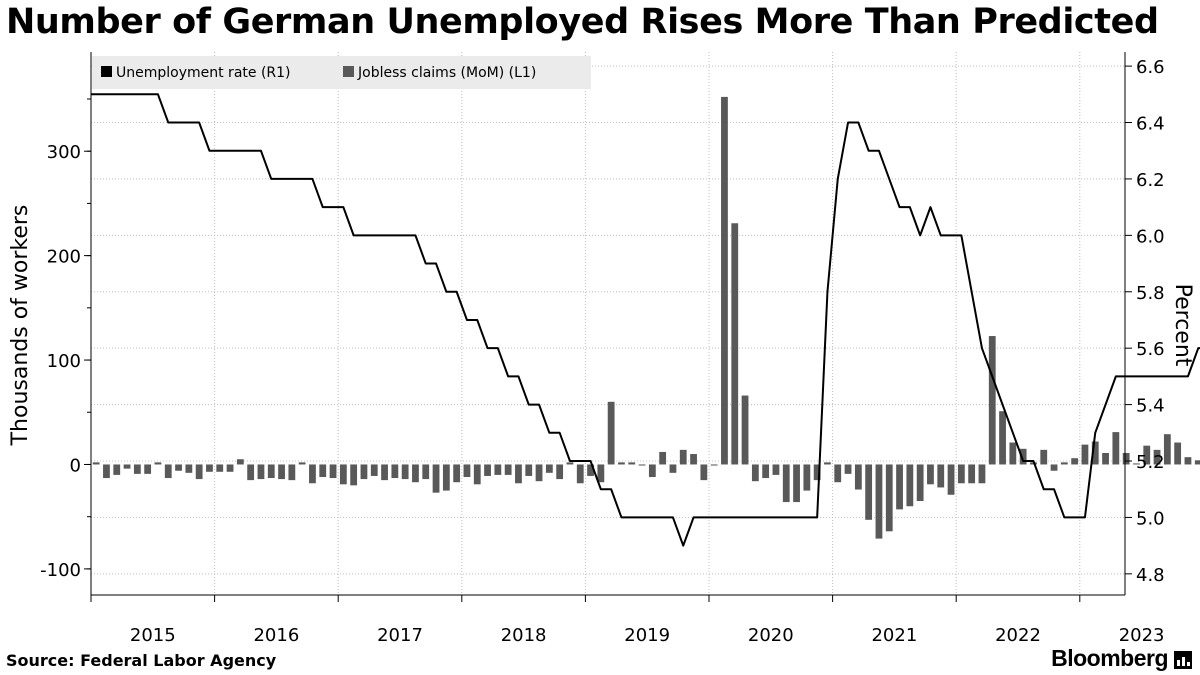  What do you see at coordinates (1150, 406) in the screenshot?
I see `right-axis-tick-label: 5.4` at bounding box center [1150, 406].